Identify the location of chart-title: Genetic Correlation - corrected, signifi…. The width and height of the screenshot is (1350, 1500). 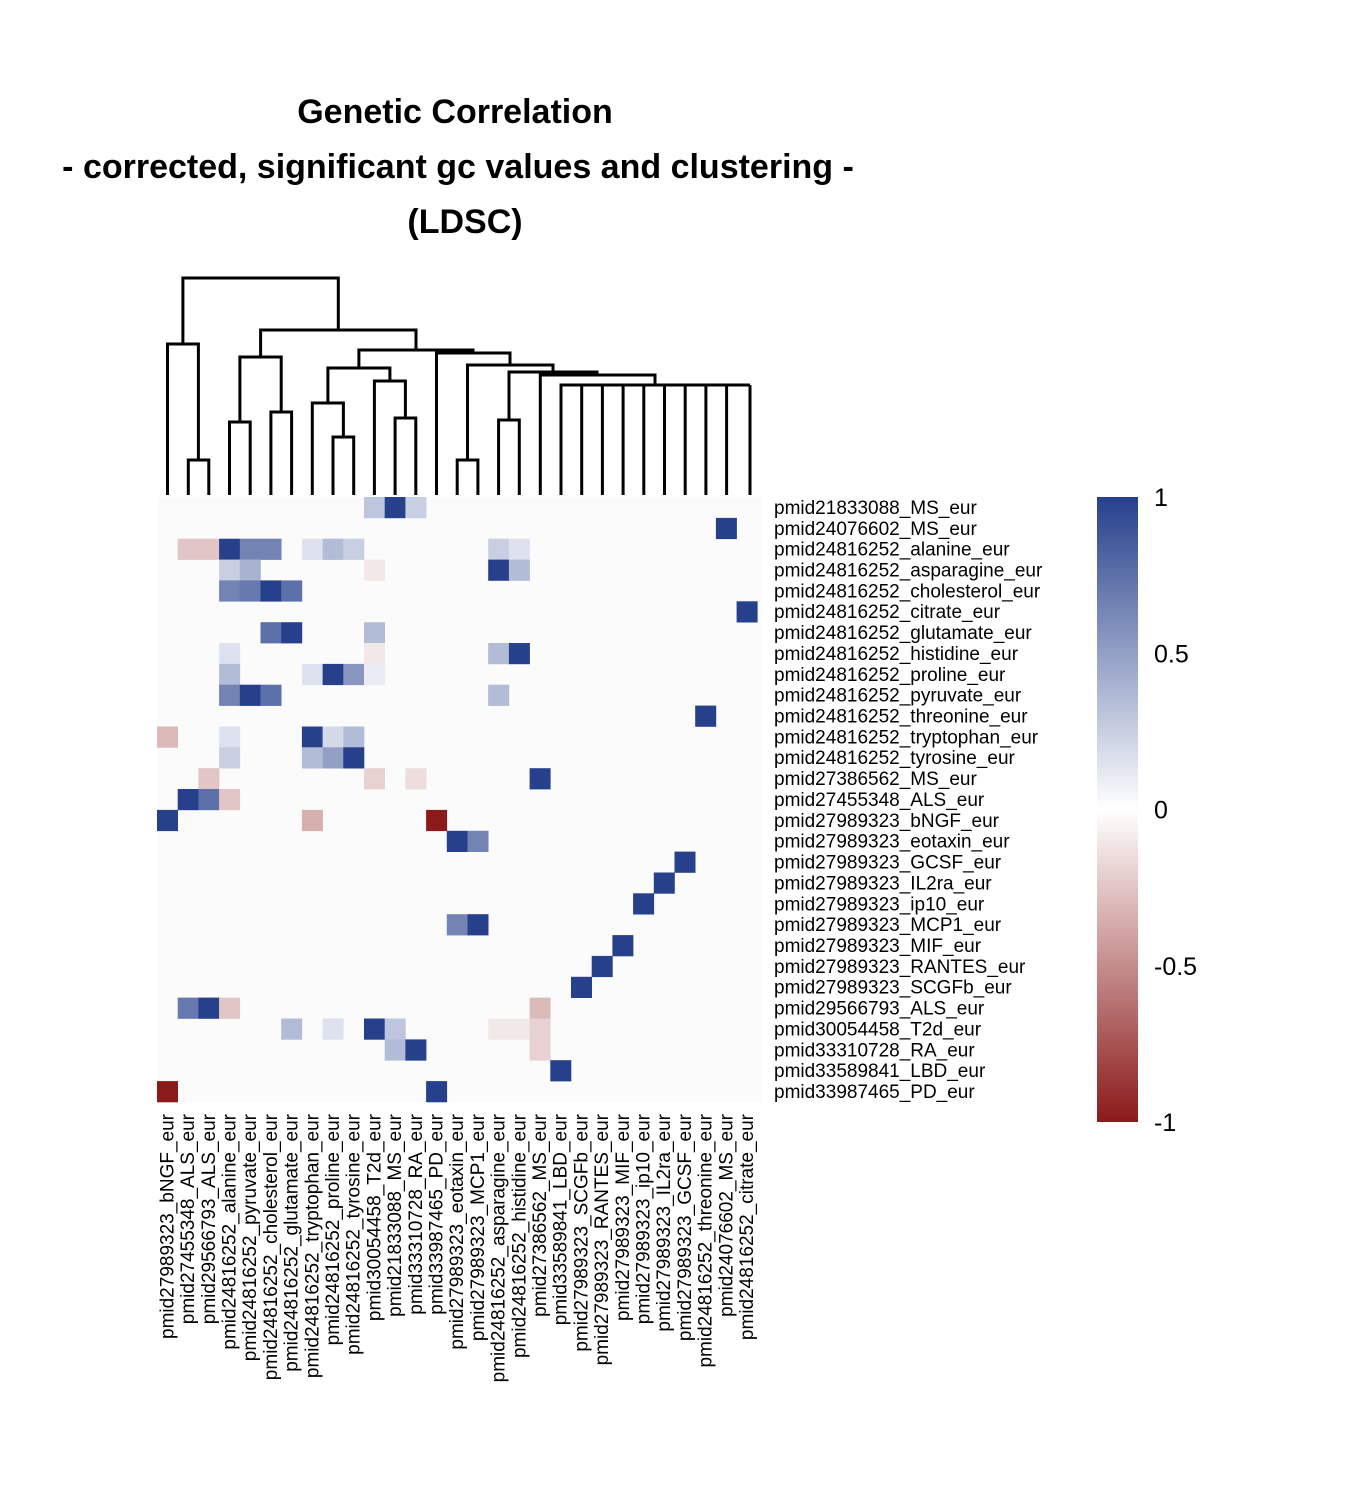
(458, 167).